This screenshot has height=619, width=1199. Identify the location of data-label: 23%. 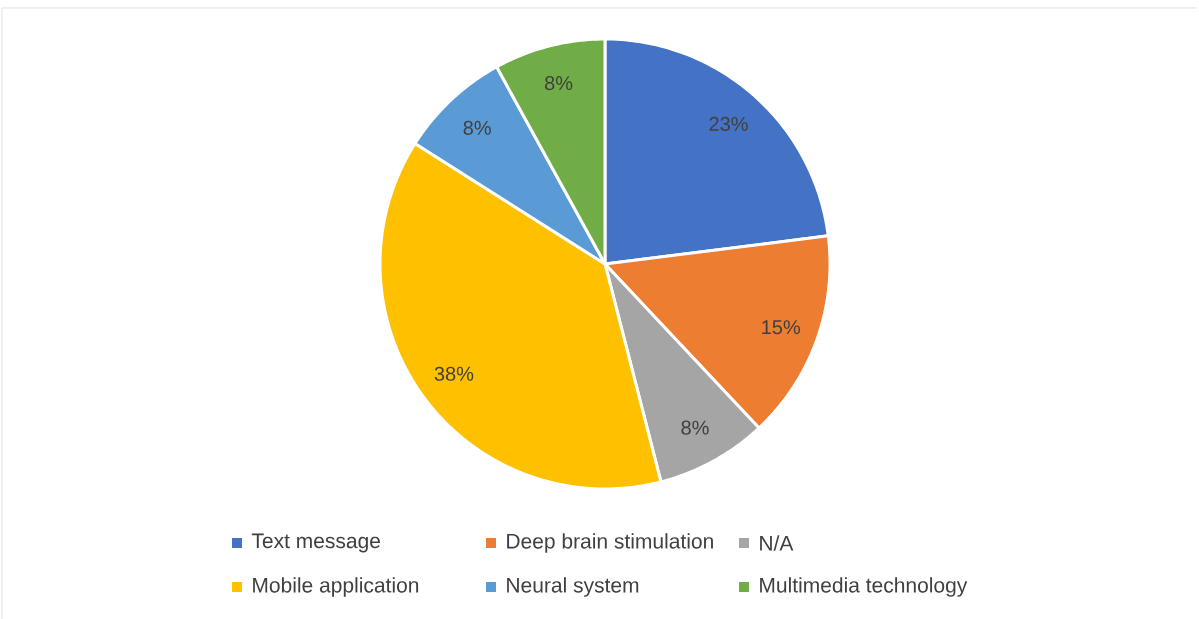
(728, 123).